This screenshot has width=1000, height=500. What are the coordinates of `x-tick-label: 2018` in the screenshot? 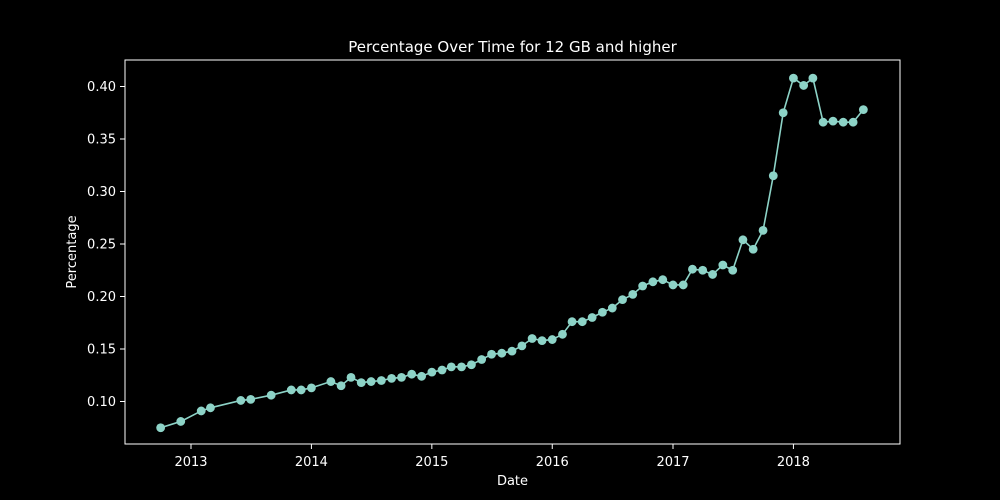 It's located at (793, 462).